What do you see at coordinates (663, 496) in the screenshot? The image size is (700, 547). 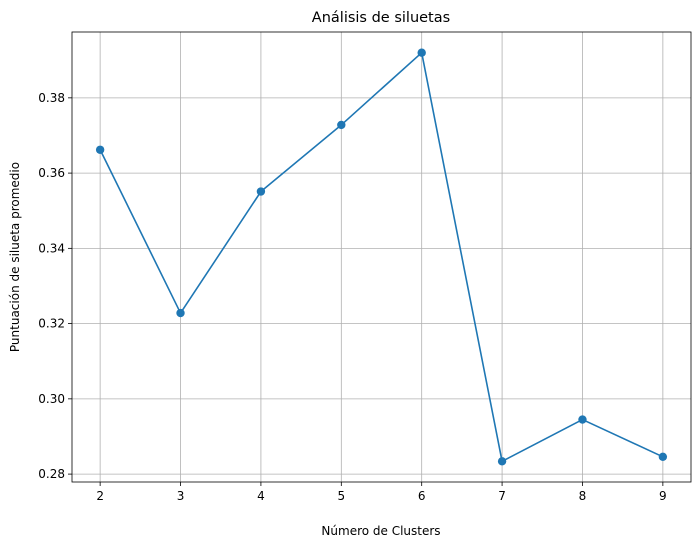 I see `x-tick-label: 9` at bounding box center [663, 496].